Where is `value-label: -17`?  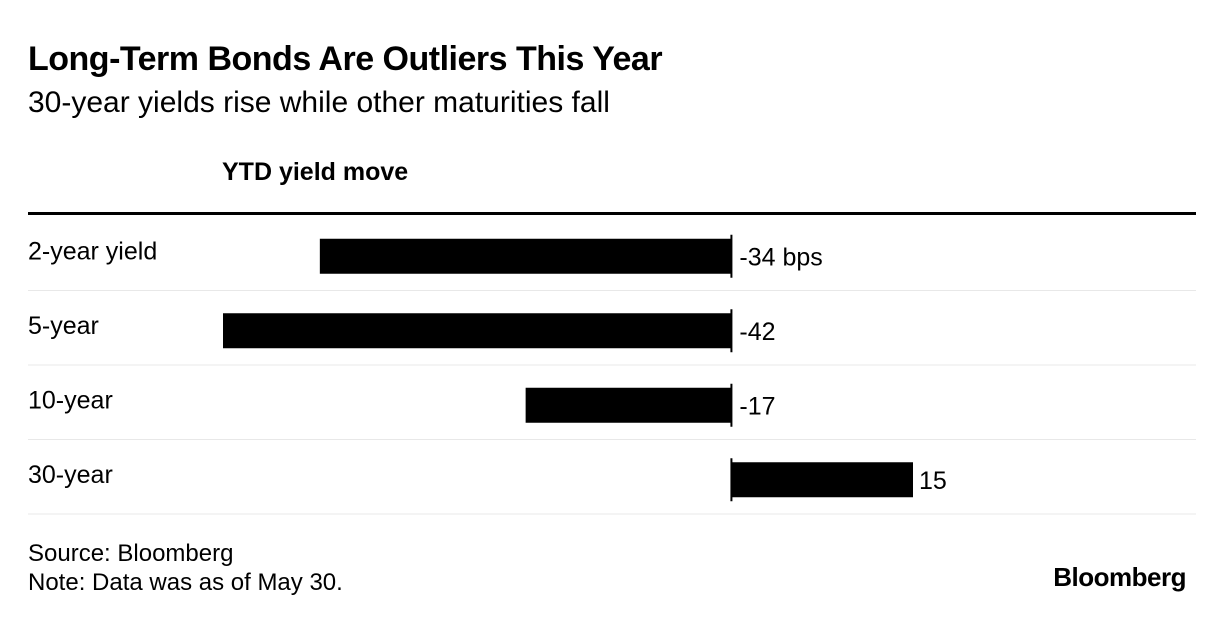
value-label: -17 is located at coordinates (757, 406).